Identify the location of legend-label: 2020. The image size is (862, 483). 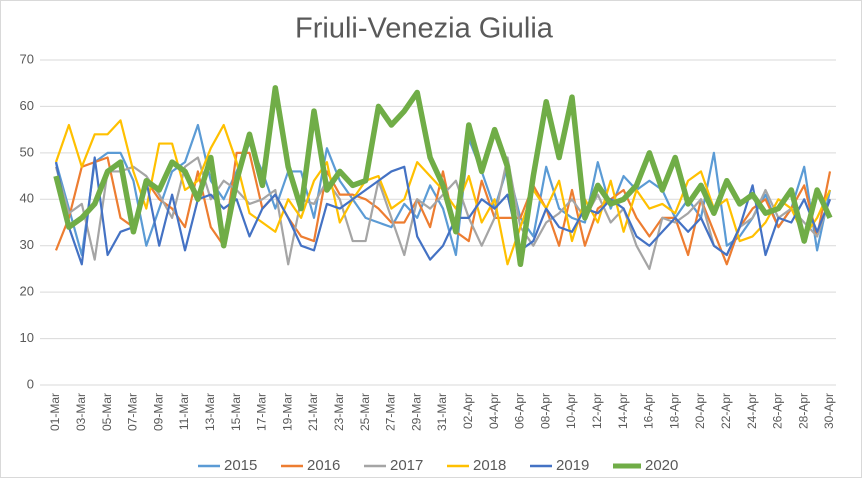
(661, 465).